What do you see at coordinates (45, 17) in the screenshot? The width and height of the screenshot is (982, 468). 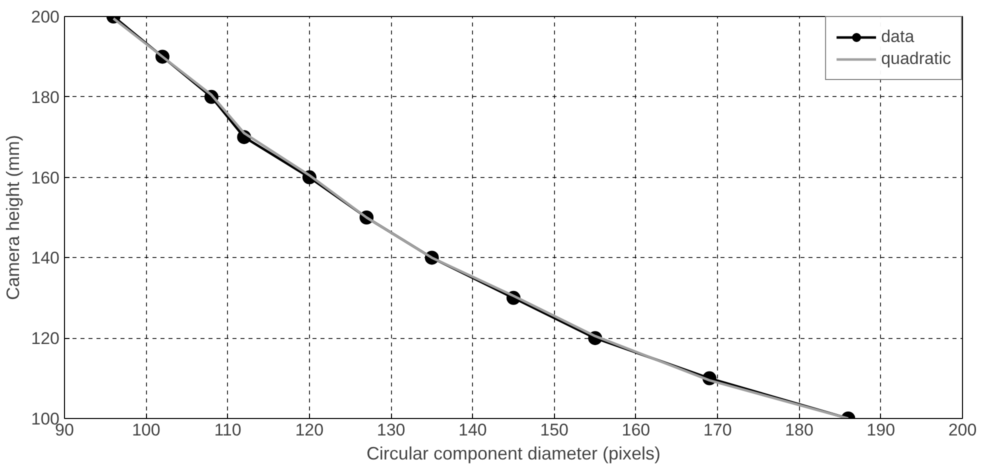 I see `y-tick-label: 200` at bounding box center [45, 17].